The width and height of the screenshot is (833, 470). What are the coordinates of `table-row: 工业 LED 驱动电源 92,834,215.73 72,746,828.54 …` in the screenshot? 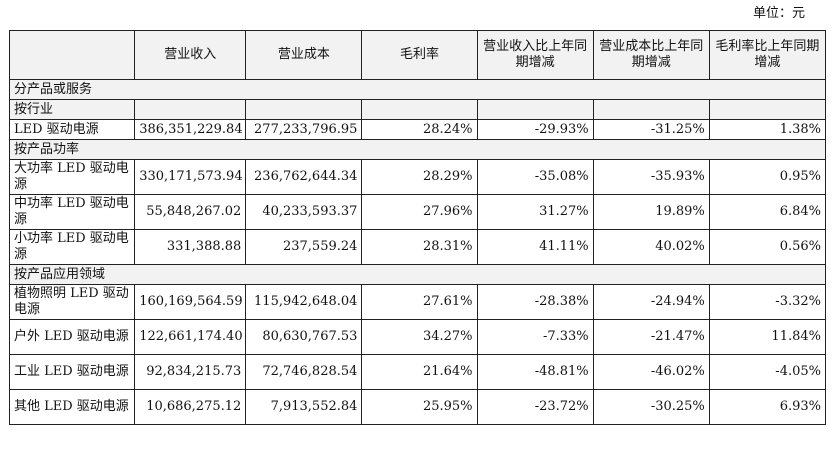 It's located at (417, 372).